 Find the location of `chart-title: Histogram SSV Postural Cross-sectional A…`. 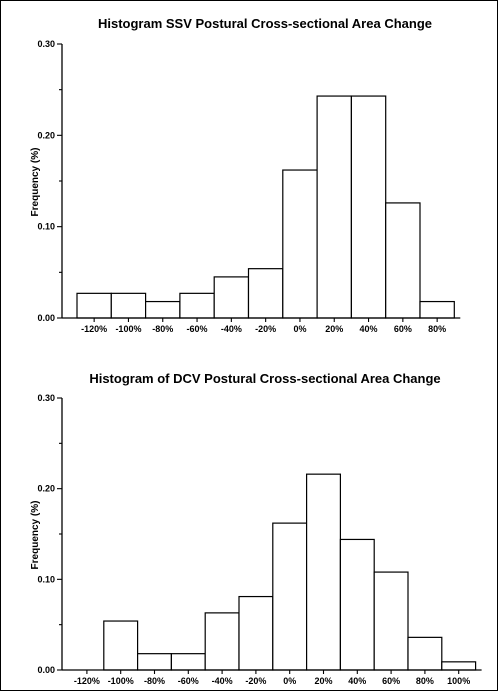

chart-title: Histogram SSV Postural Cross-sectional A… is located at coordinates (265, 23).